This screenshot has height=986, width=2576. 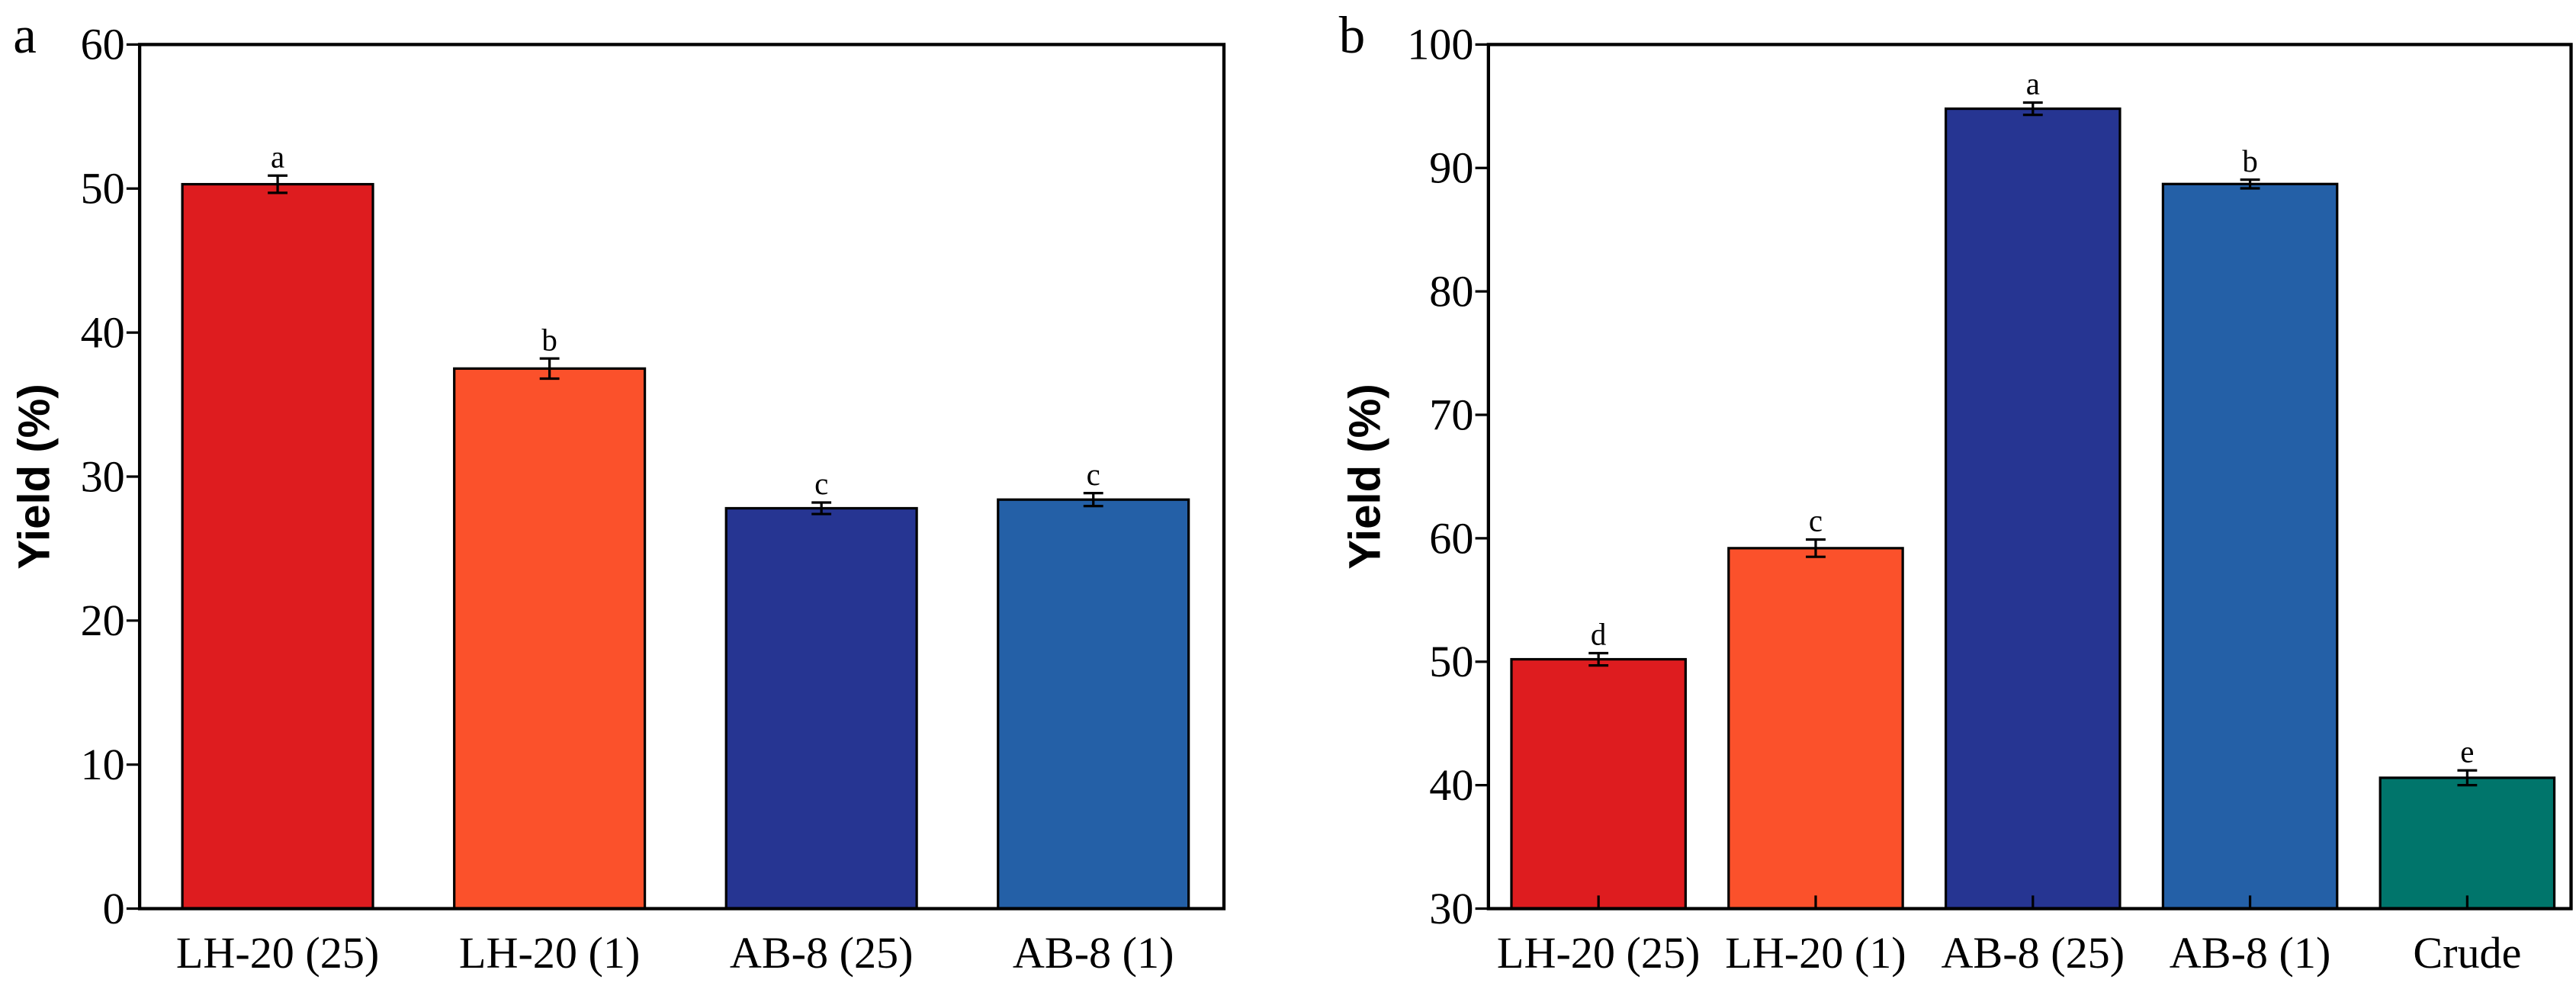 I want to click on y-tick-label: 0, so click(x=114, y=908).